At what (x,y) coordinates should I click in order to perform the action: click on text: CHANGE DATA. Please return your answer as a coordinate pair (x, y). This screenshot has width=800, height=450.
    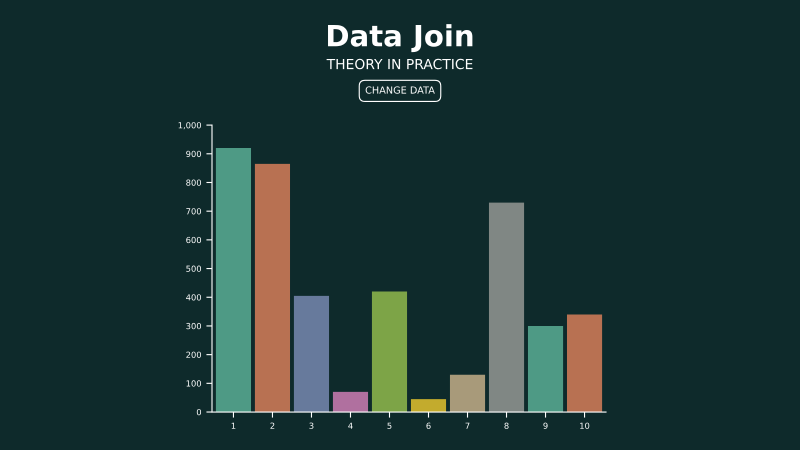
    Looking at the image, I should click on (400, 90).